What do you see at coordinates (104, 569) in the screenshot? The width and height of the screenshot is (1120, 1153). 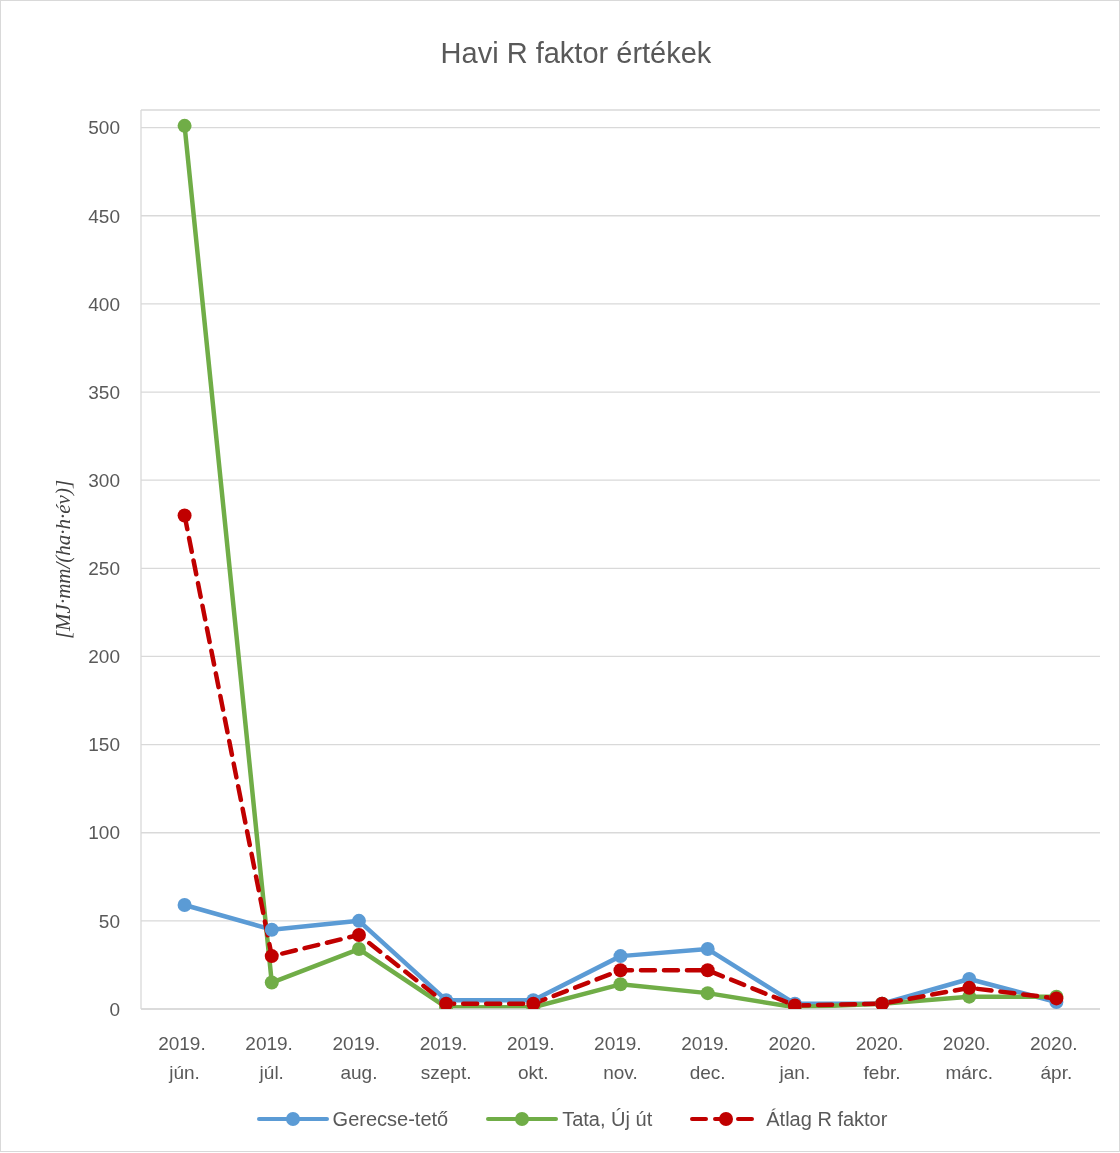 I see `y-tick-label: 250` at bounding box center [104, 569].